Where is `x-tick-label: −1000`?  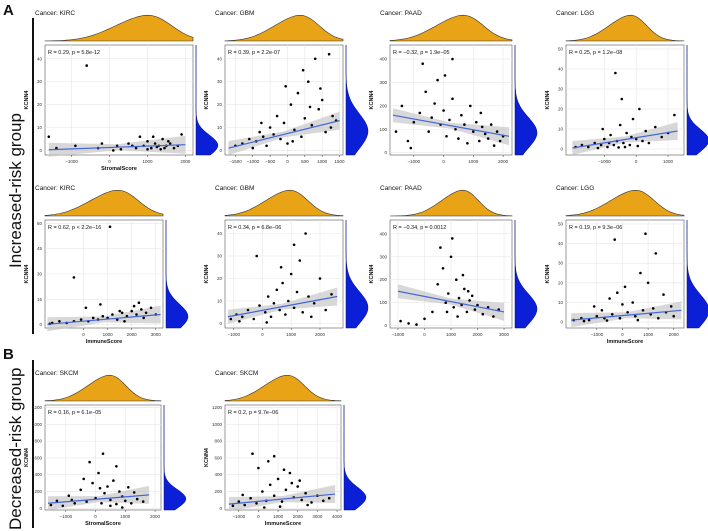
x-tick-label: −1000 is located at coordinates (596, 334).